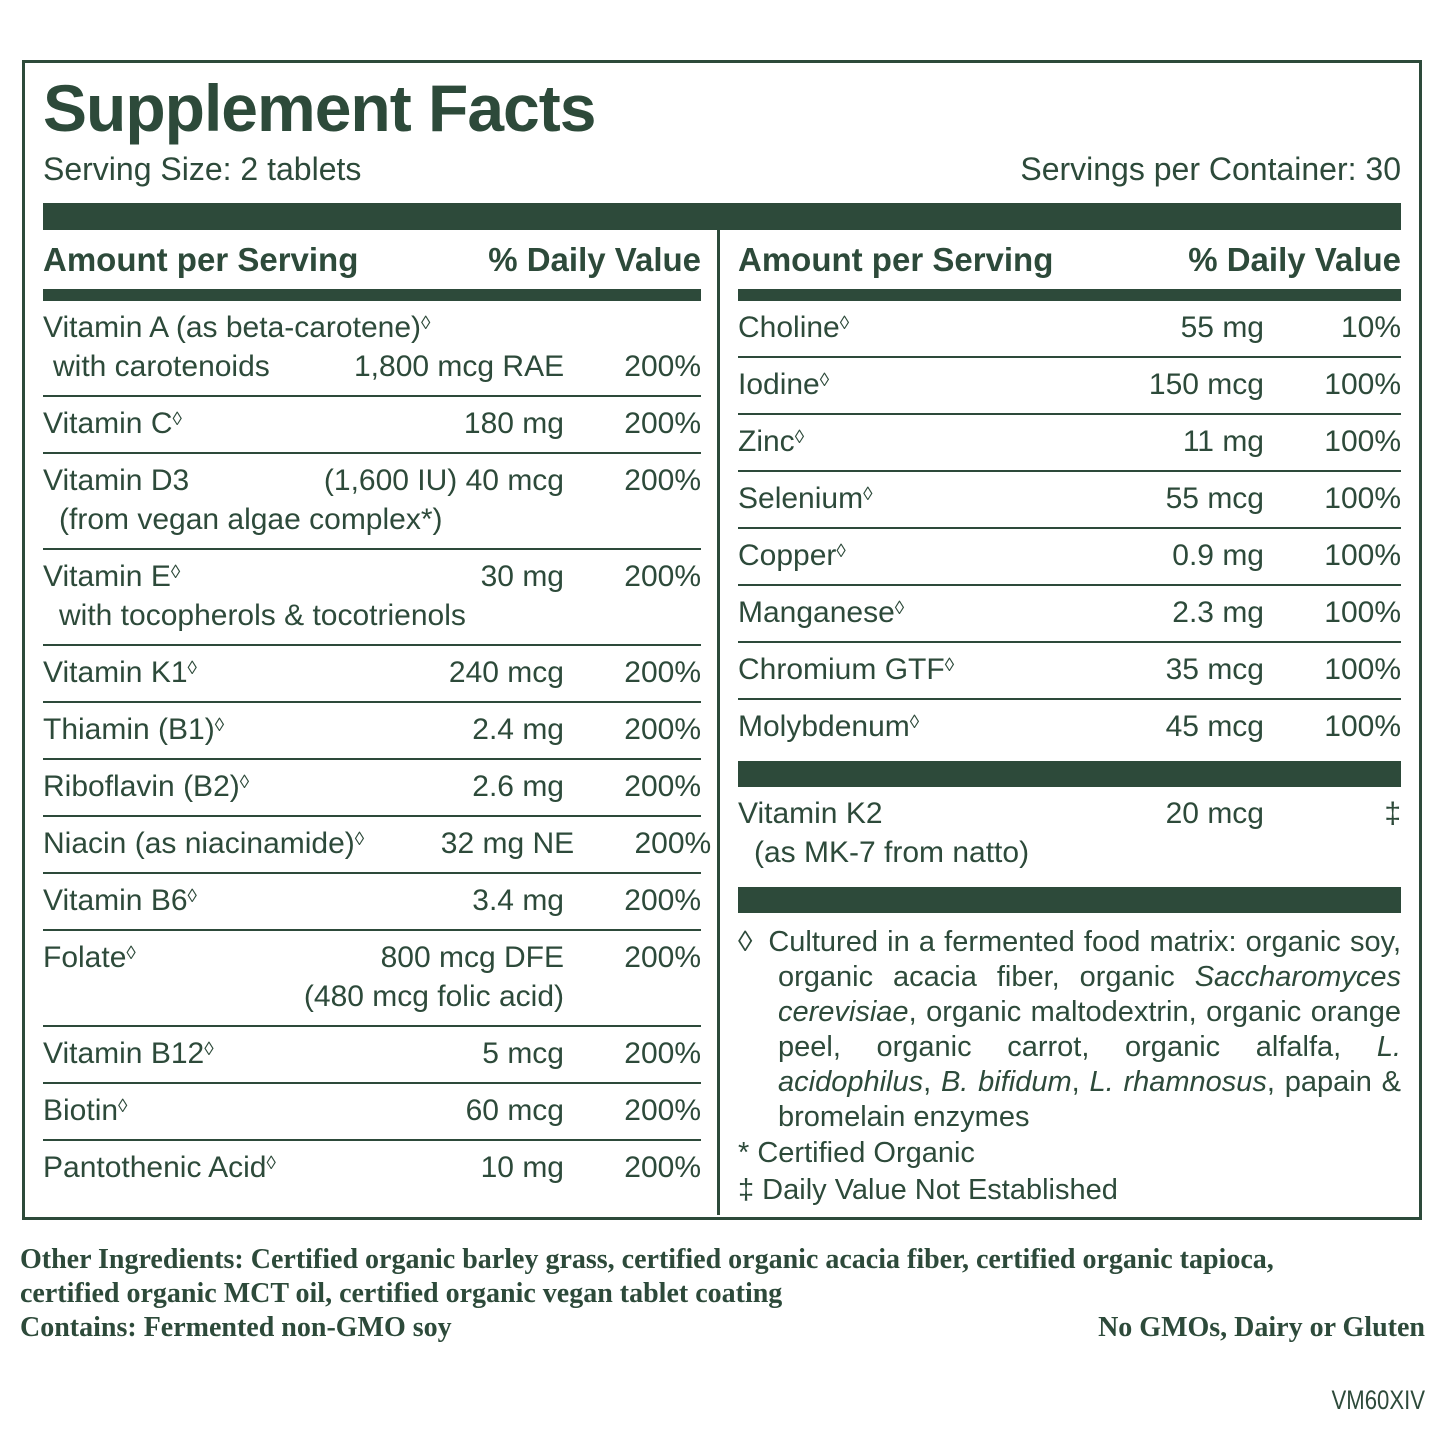 The width and height of the screenshot is (1445, 1445). Describe the element at coordinates (522, 1167) in the screenshot. I see `nutrient-amount: 10 mg` at that location.